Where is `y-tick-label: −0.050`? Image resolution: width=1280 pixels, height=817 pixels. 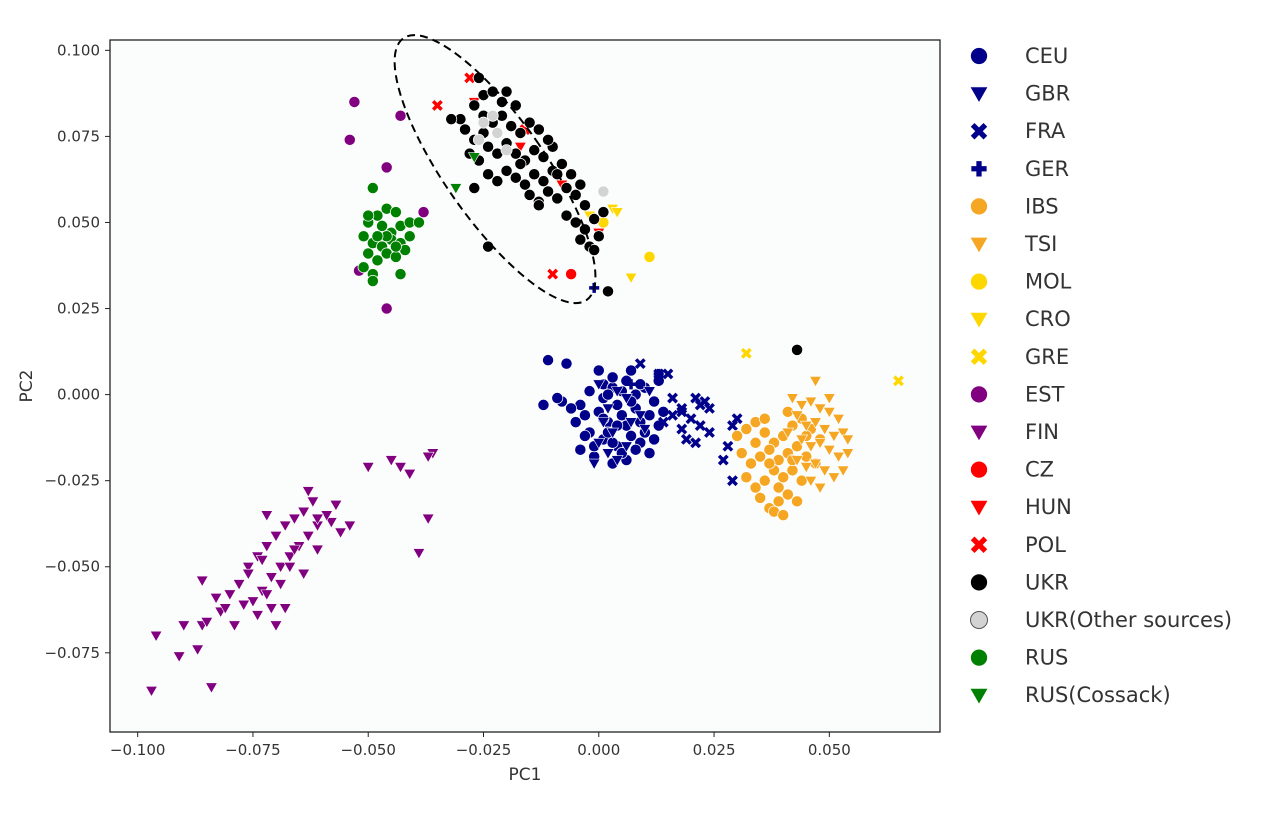
y-tick-label: −0.050 is located at coordinates (72, 567).